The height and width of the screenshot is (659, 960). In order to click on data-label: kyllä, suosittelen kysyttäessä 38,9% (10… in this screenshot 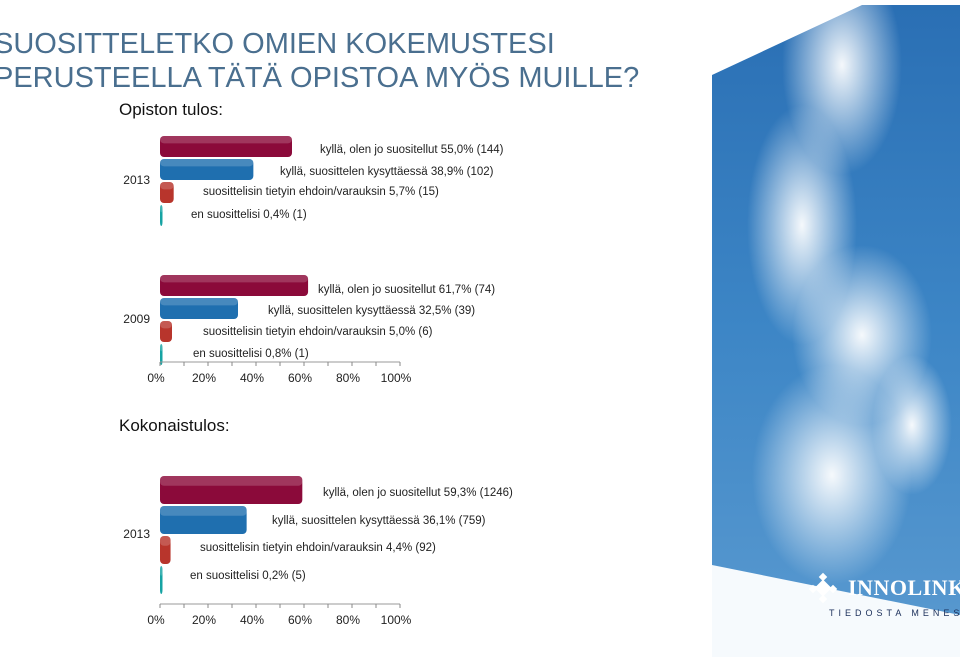, I will do `click(387, 172)`.